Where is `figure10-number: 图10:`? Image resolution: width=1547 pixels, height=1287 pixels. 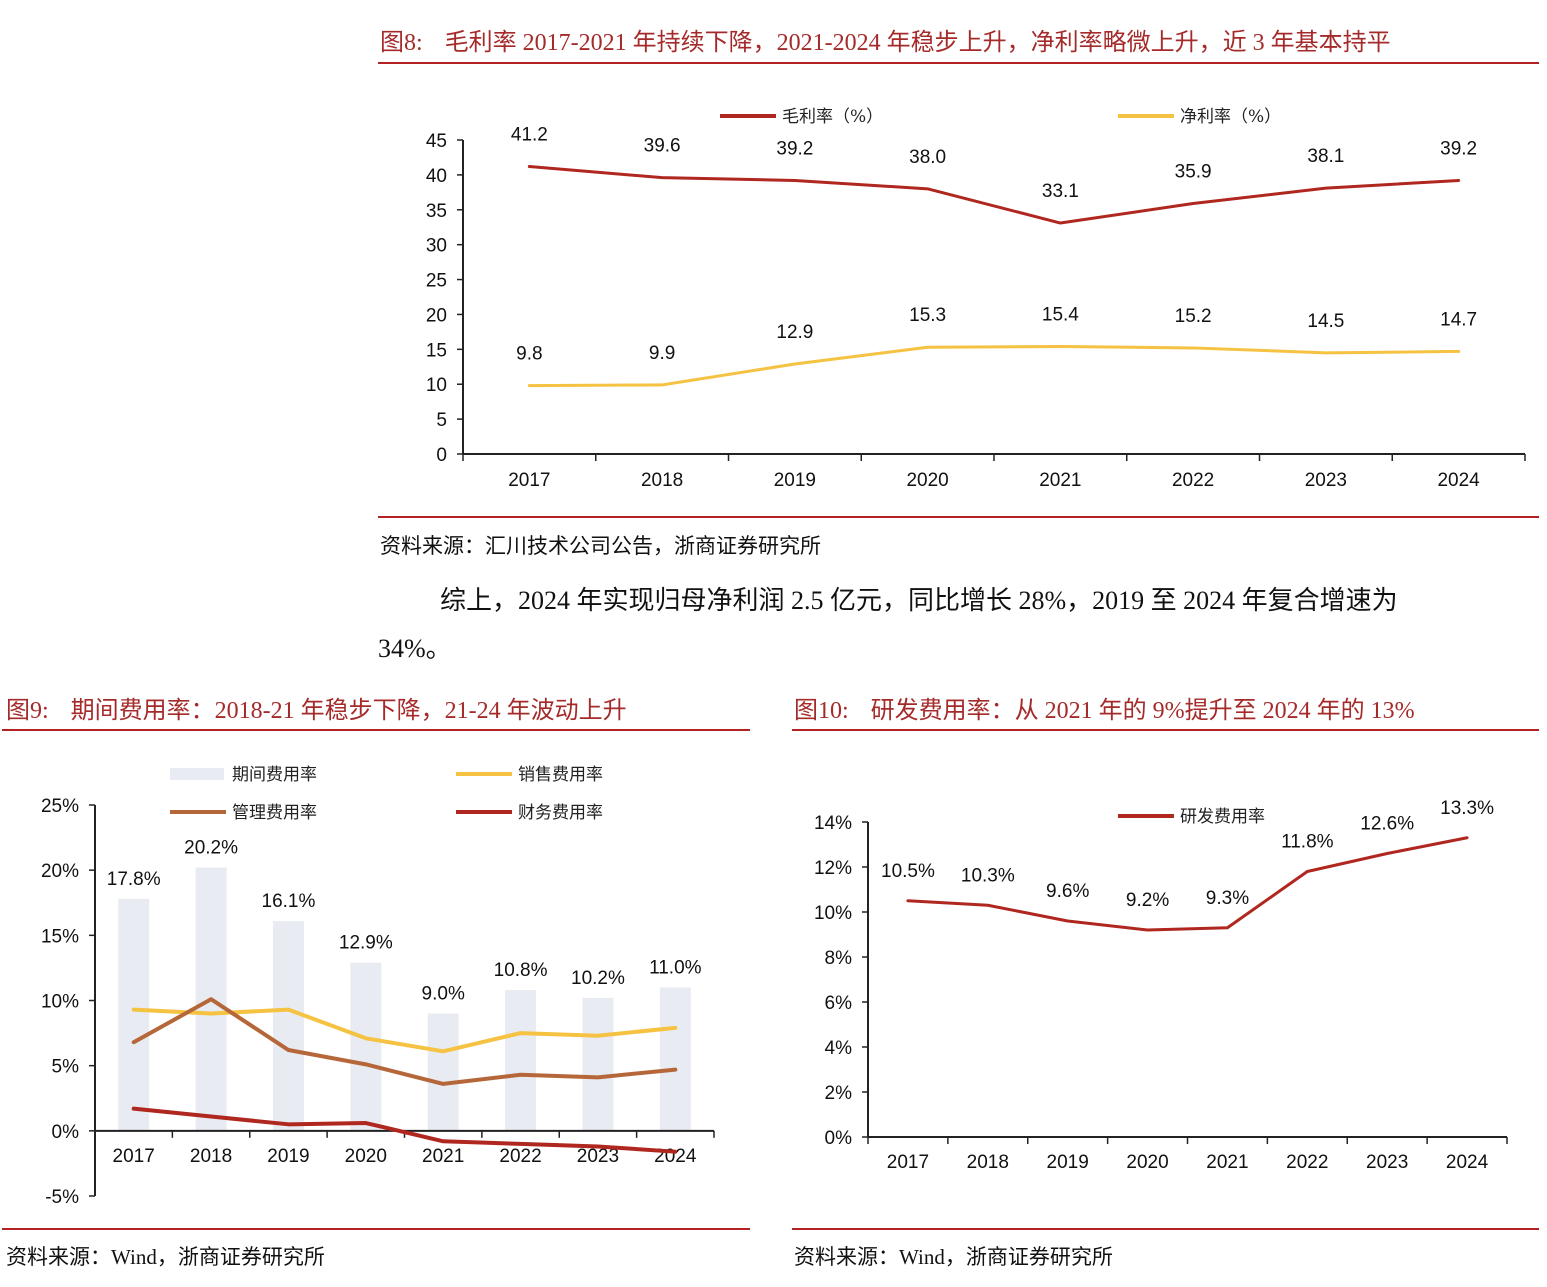
figure10-number: 图10: is located at coordinates (821, 711).